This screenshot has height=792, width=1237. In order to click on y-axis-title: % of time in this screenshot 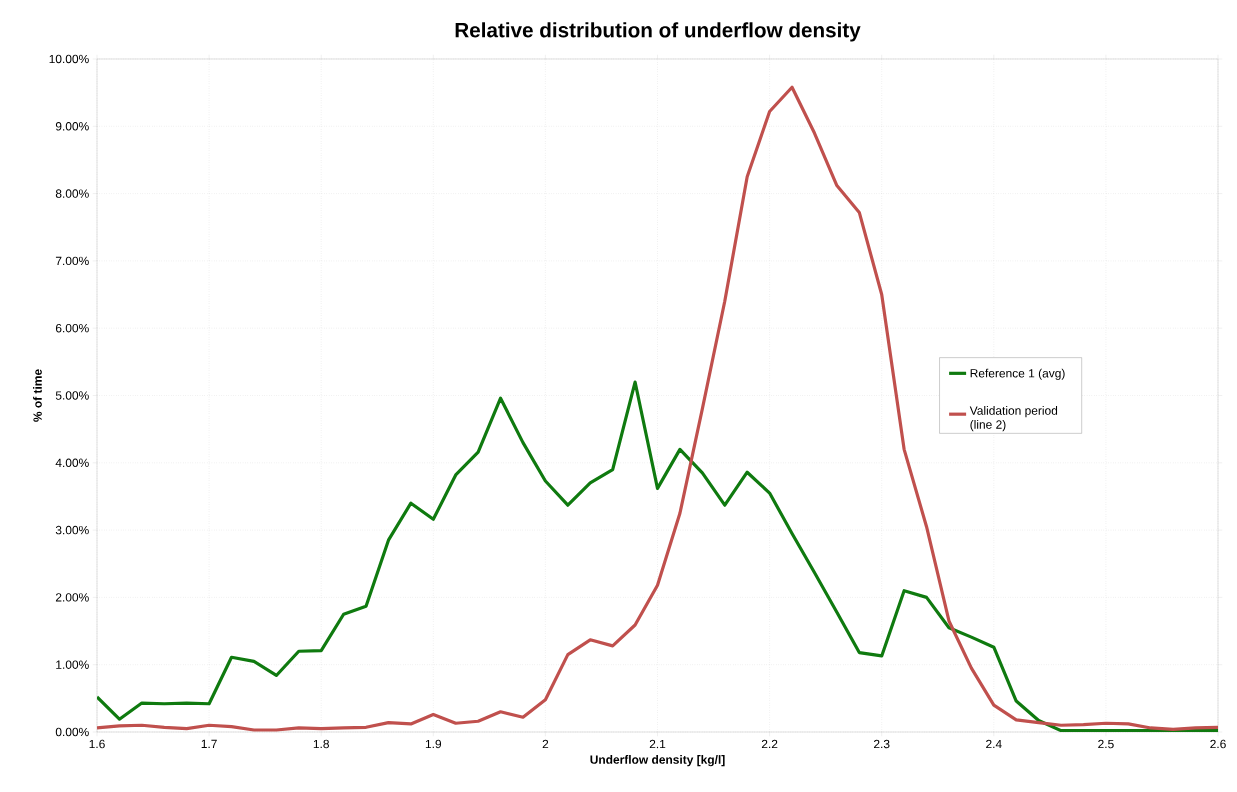, I will do `click(37, 395)`.